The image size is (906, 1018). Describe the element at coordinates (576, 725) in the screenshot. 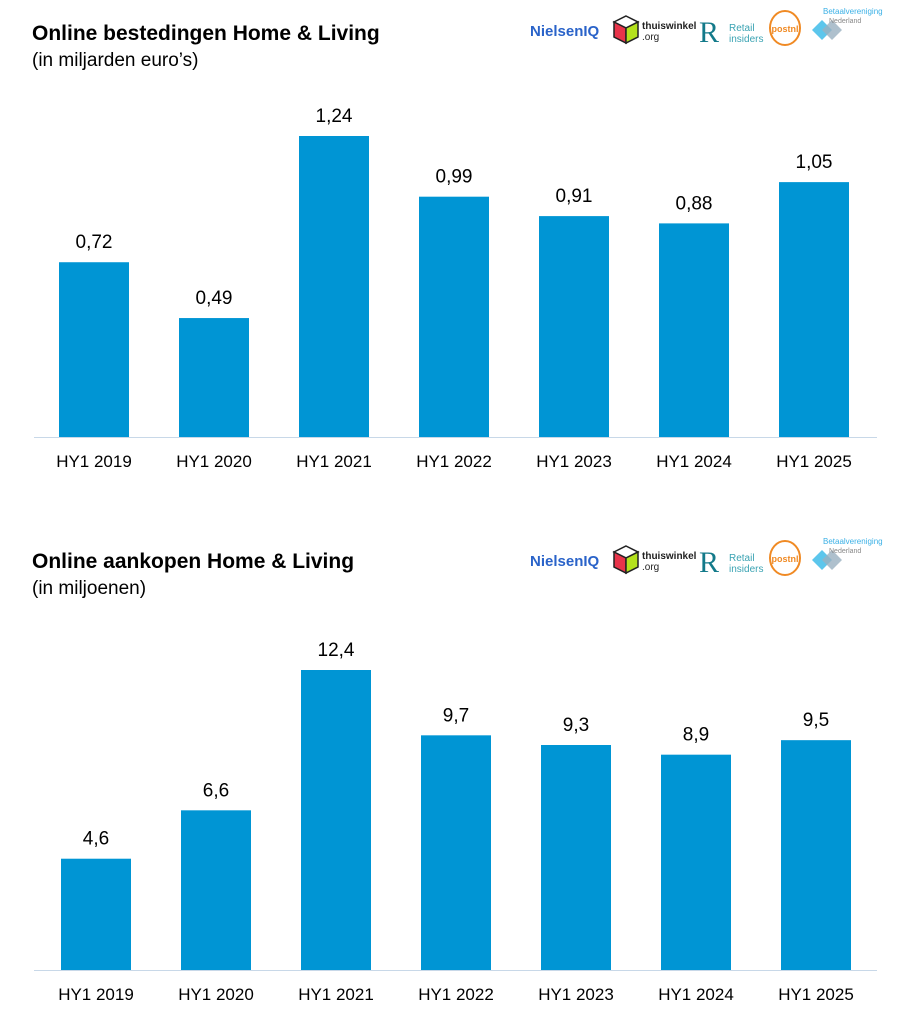

I see `data-label: 9,3` at that location.